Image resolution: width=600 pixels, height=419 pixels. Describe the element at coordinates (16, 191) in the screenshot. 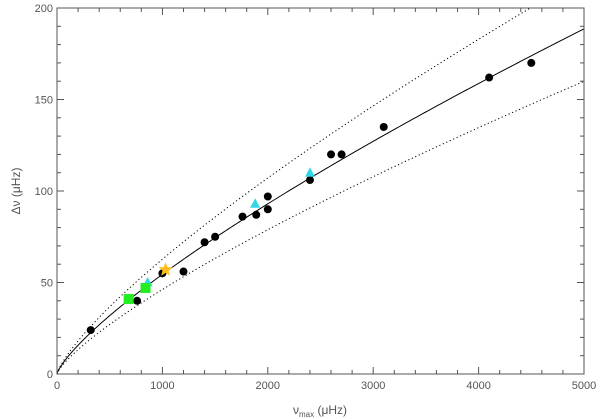

I see `y-axis-label: Δν (μHz)` at that location.